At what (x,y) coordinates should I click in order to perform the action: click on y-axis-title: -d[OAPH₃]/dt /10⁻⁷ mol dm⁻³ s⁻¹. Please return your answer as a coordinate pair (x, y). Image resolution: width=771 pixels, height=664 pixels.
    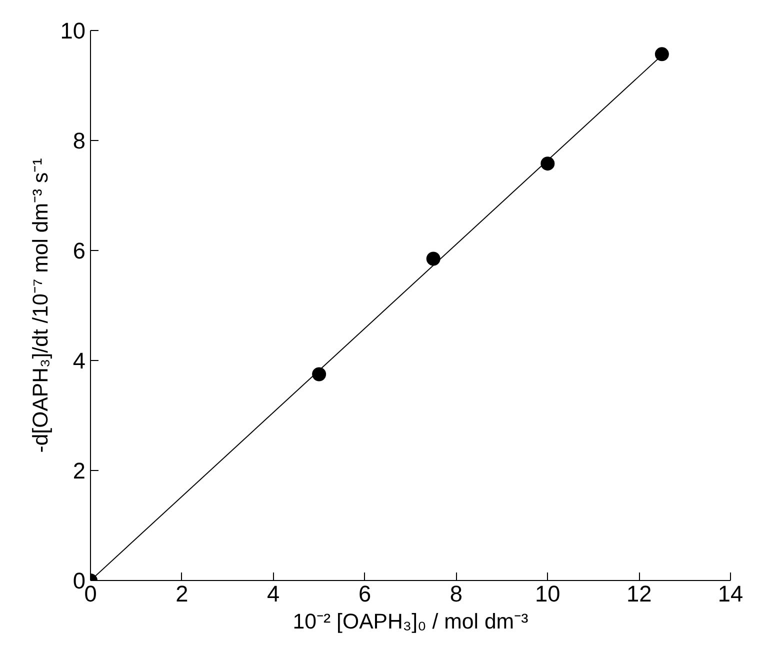
    Looking at the image, I should click on (40, 305).